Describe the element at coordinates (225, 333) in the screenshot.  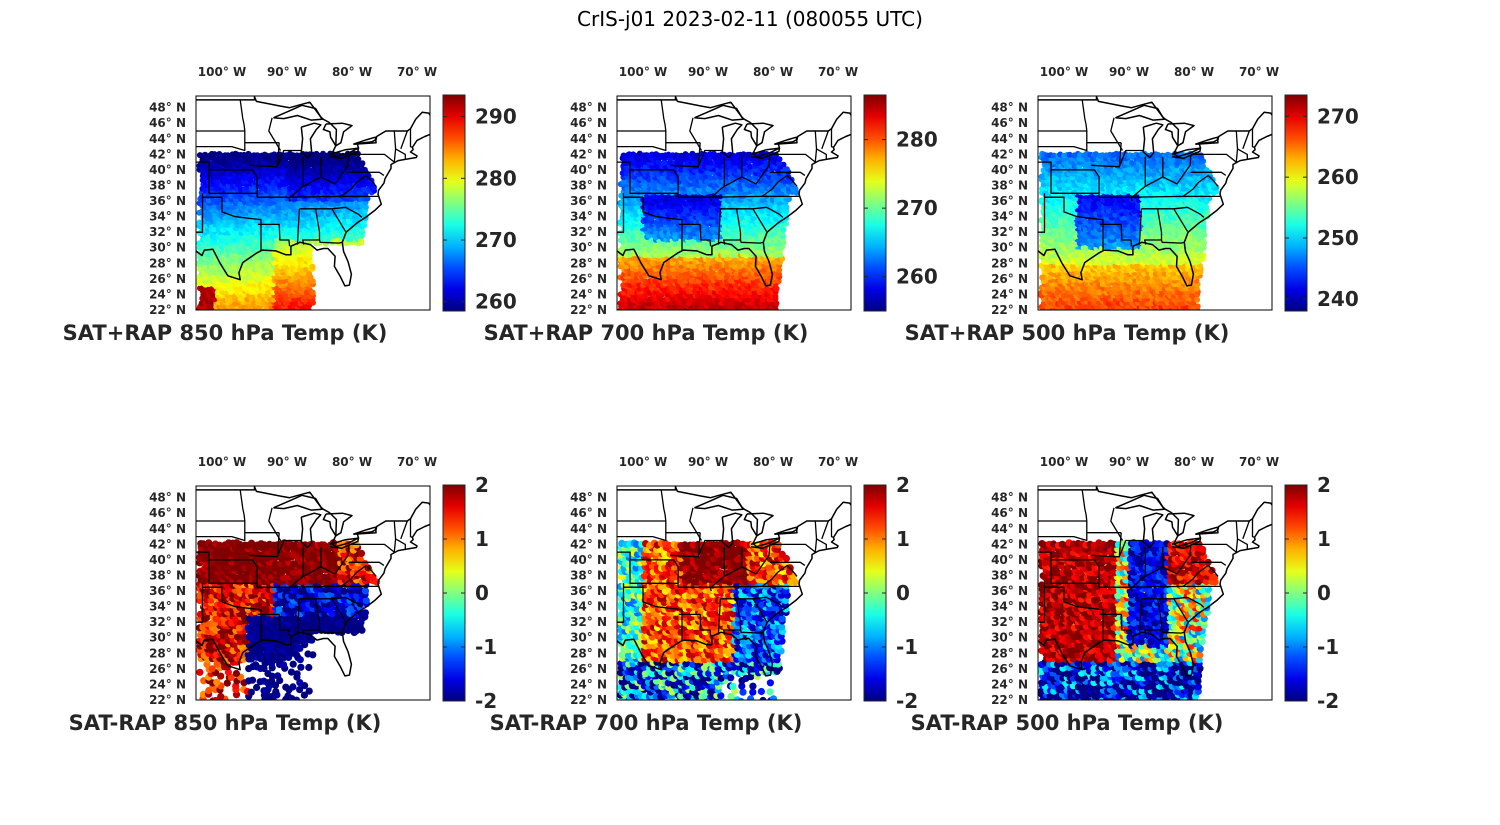
I see `panel-title: SAT+RAP 850 hPa Temp (K)` at that location.